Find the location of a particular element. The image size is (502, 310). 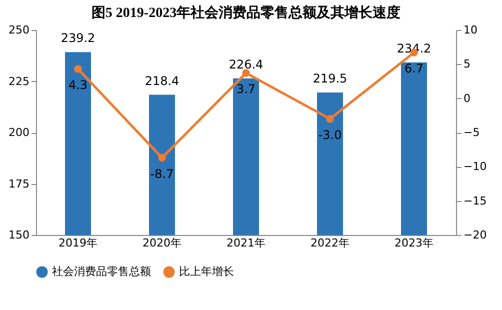

y2-tick-label: 5 is located at coordinates (467, 64).